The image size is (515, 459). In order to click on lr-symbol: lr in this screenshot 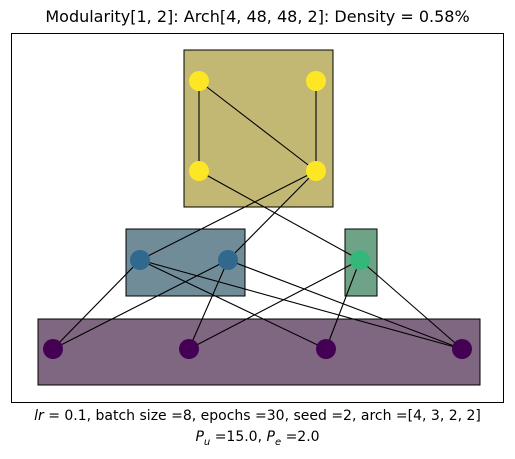, I will do `click(39, 416)`.